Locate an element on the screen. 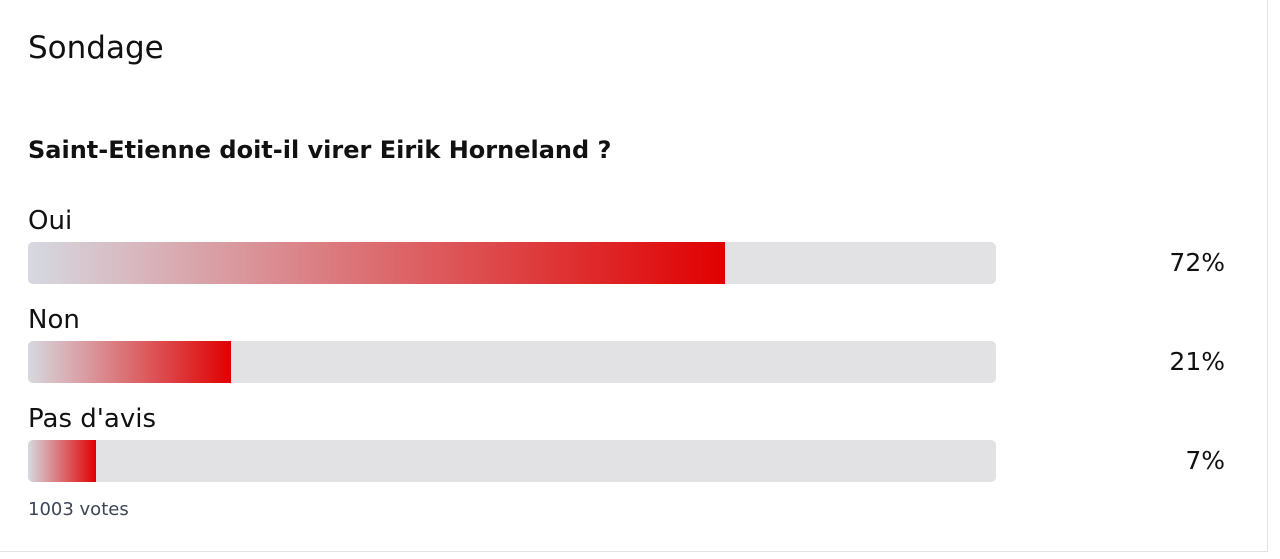 The height and width of the screenshot is (559, 1280). percent-label: 7% is located at coordinates (1205, 460).